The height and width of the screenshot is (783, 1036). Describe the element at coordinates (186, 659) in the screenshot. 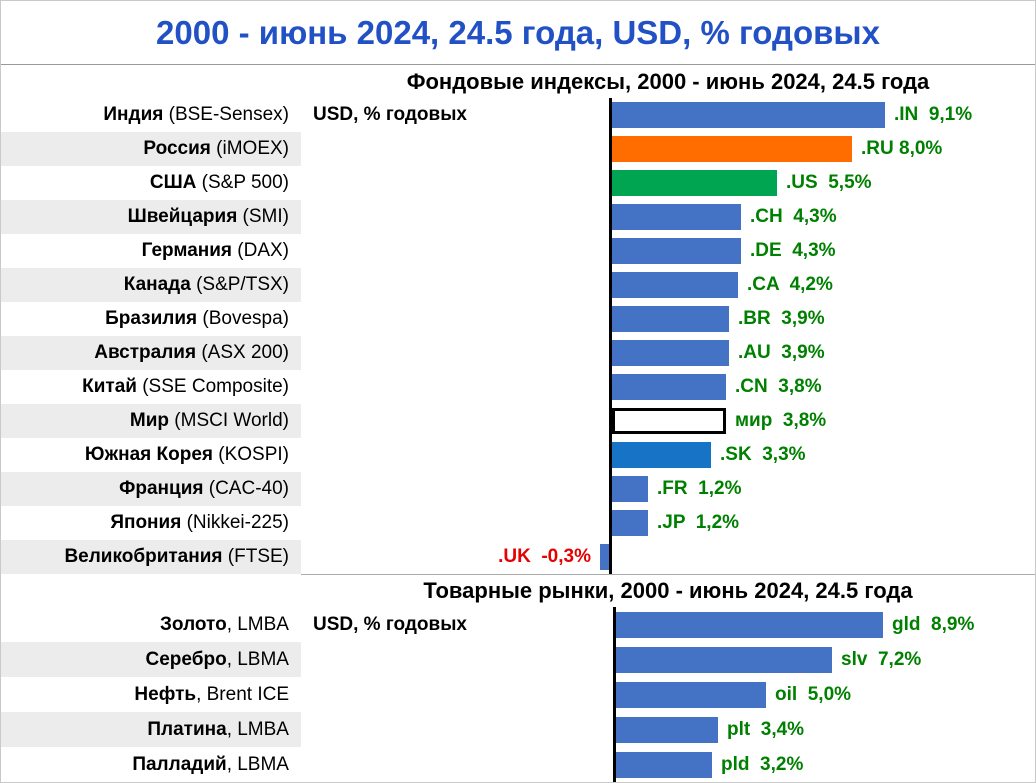

I see `row-label-name: Серебро` at that location.